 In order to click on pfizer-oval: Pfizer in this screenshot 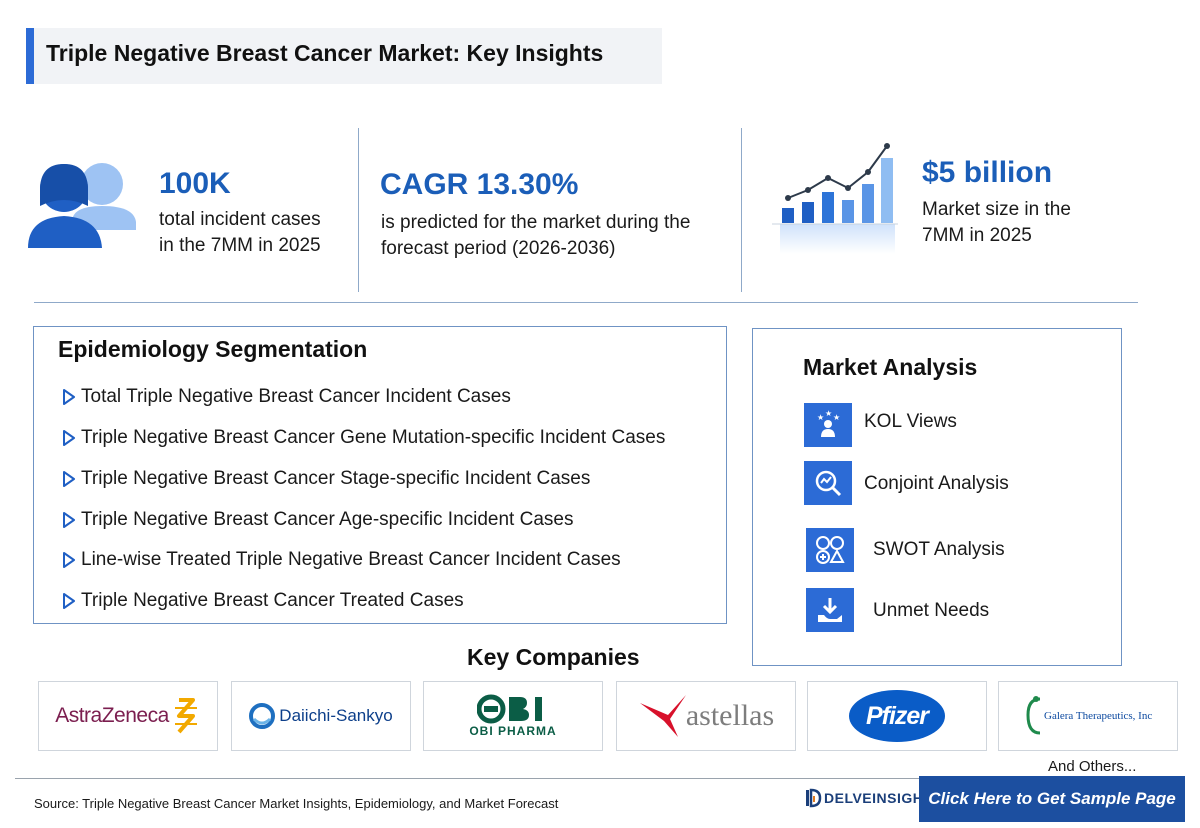, I will do `click(897, 716)`.